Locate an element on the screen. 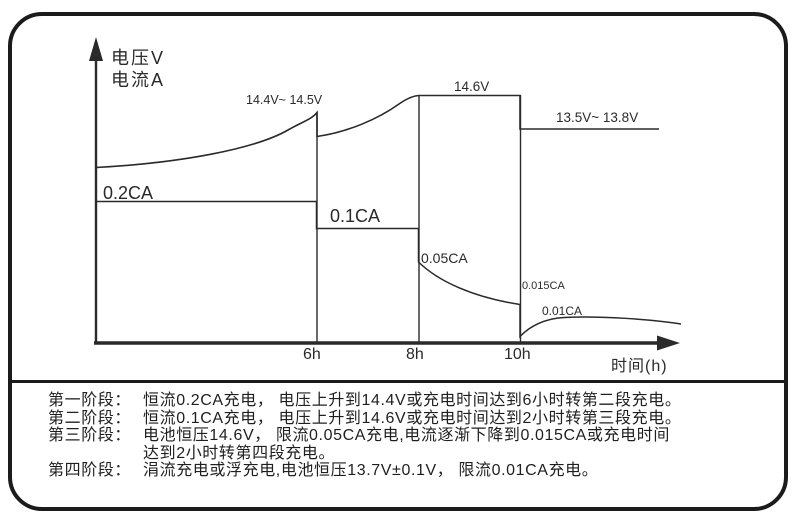 The height and width of the screenshot is (521, 796). stage3-text-line2: 达到2小时转第四段充电。 is located at coordinates (239, 453).